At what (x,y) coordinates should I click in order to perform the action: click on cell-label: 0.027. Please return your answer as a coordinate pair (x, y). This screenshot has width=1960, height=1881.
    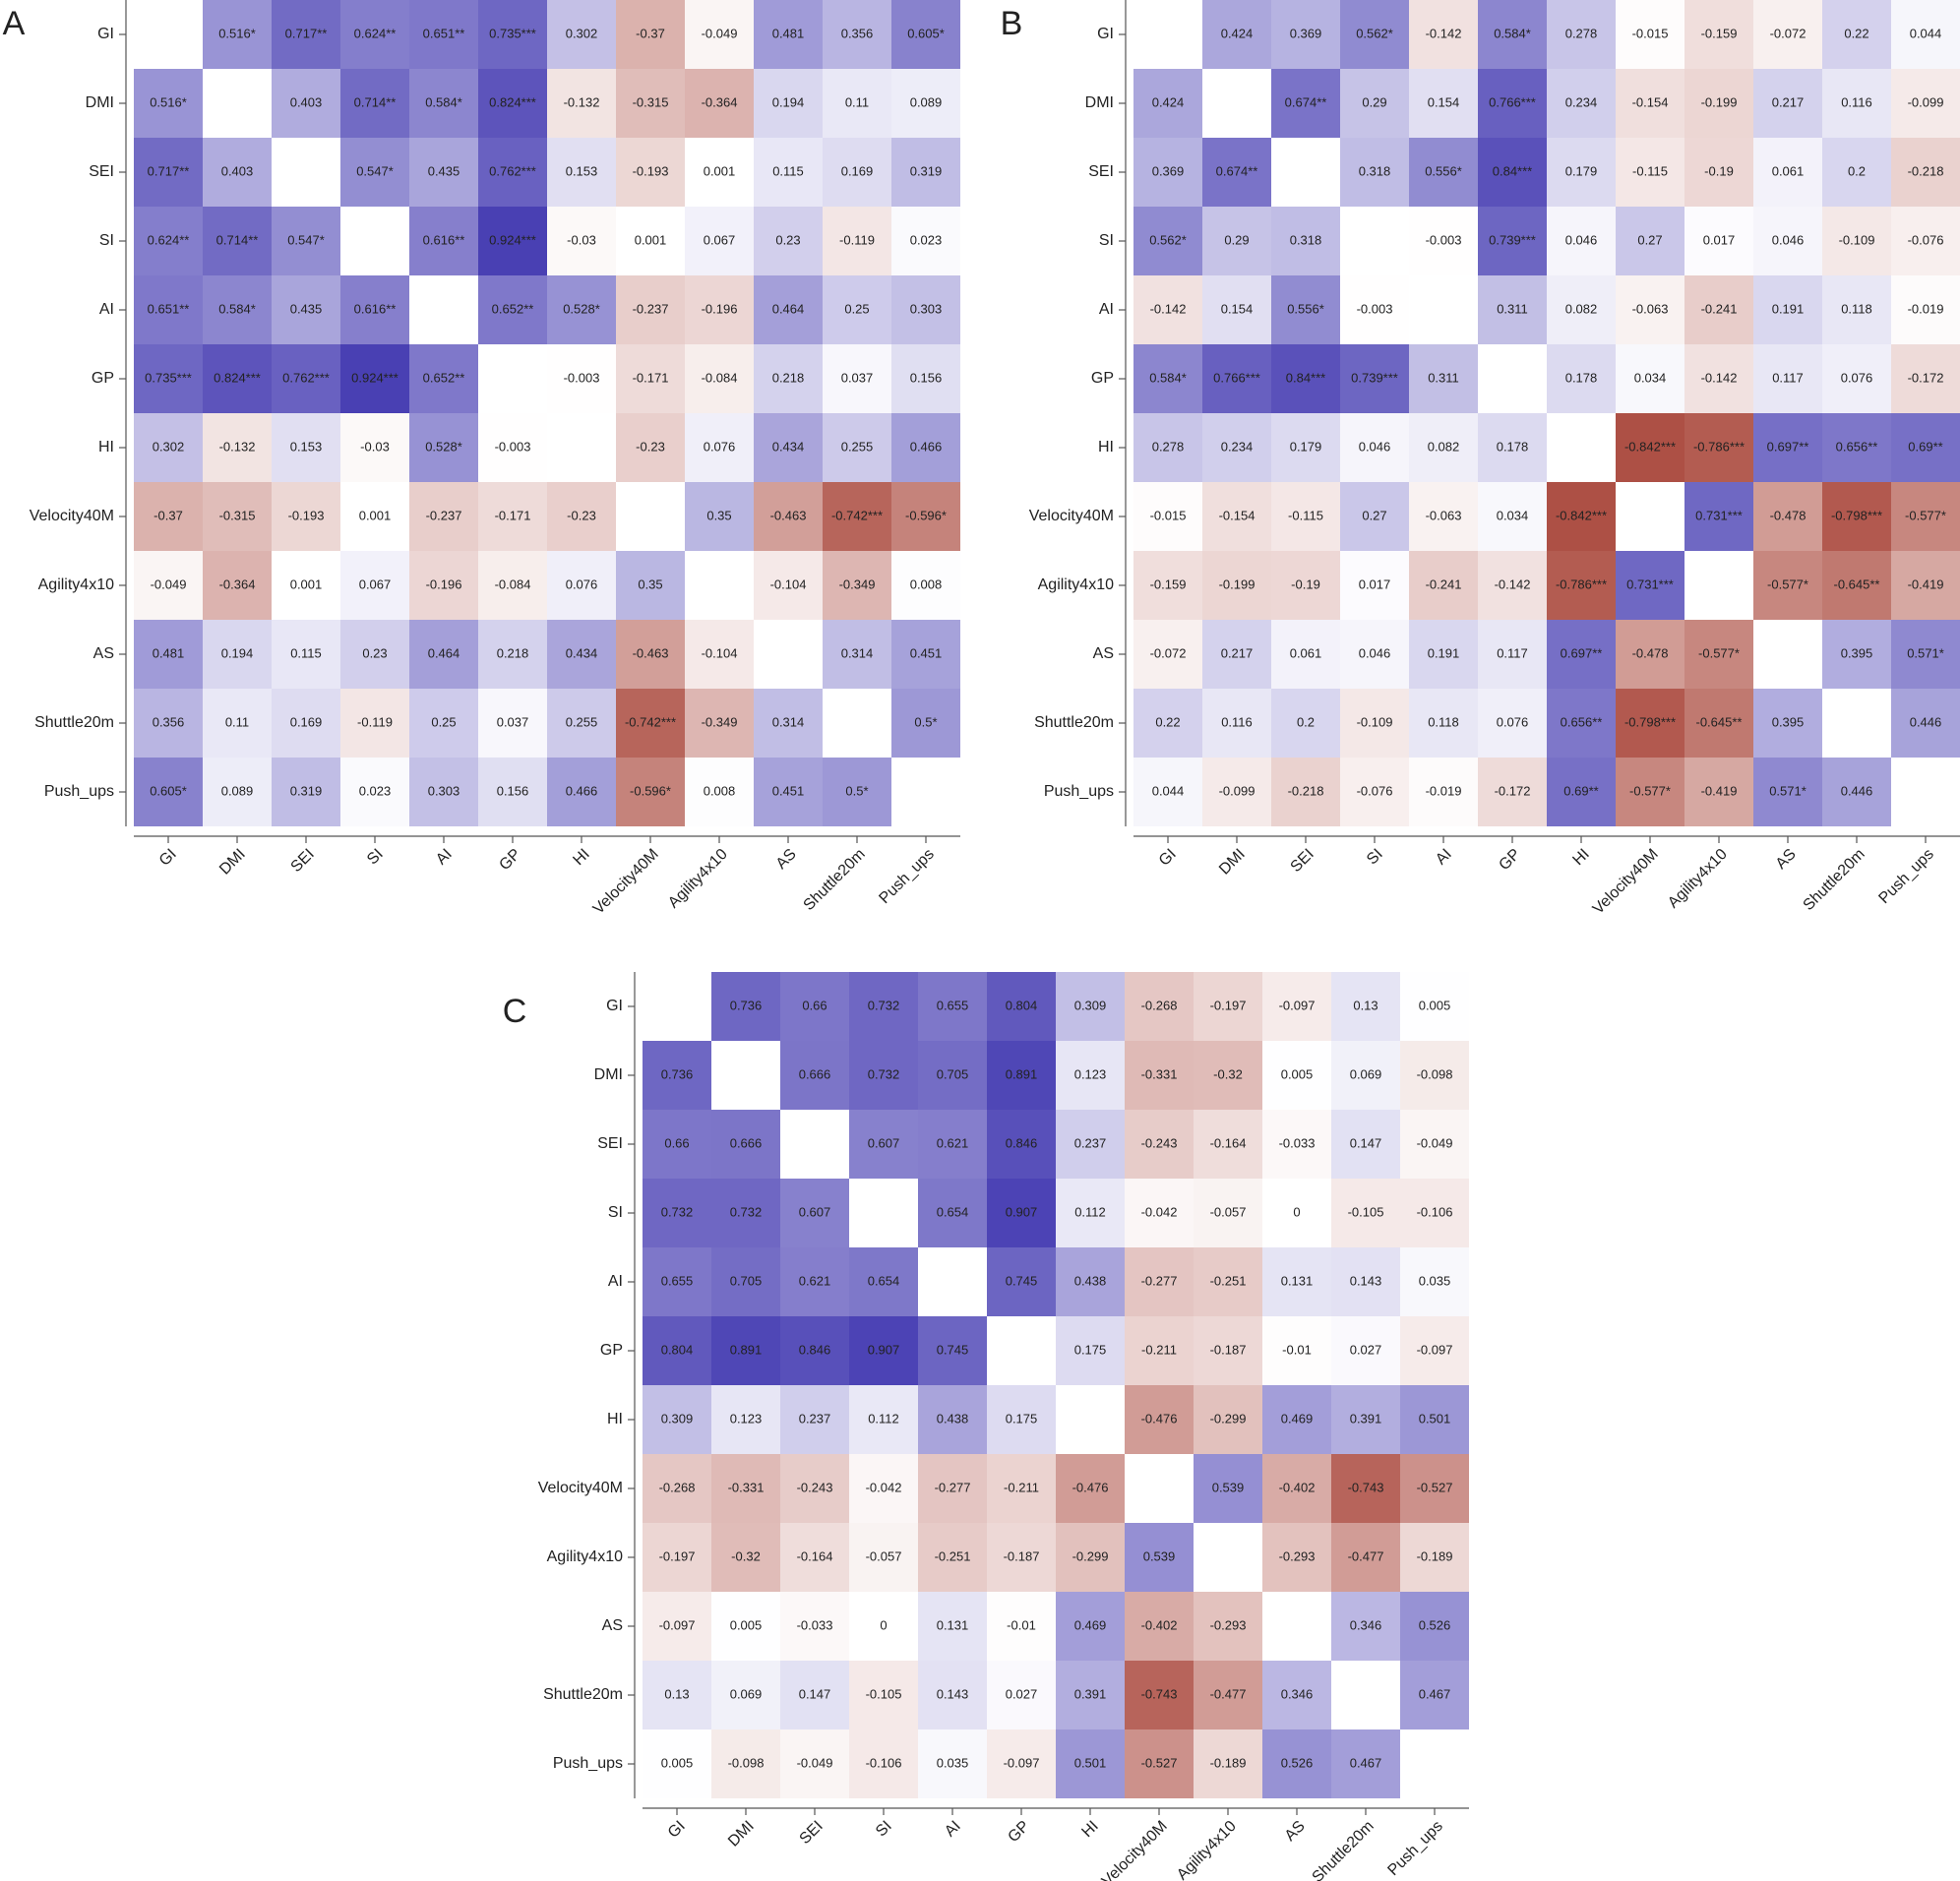
    Looking at the image, I should click on (1022, 1693).